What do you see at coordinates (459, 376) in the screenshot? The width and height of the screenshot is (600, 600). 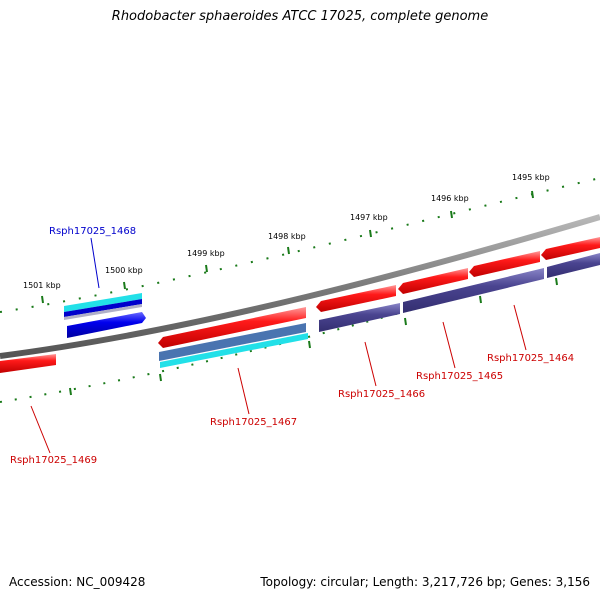 I see `gene-label-1465: Rsph17025_1465` at bounding box center [459, 376].